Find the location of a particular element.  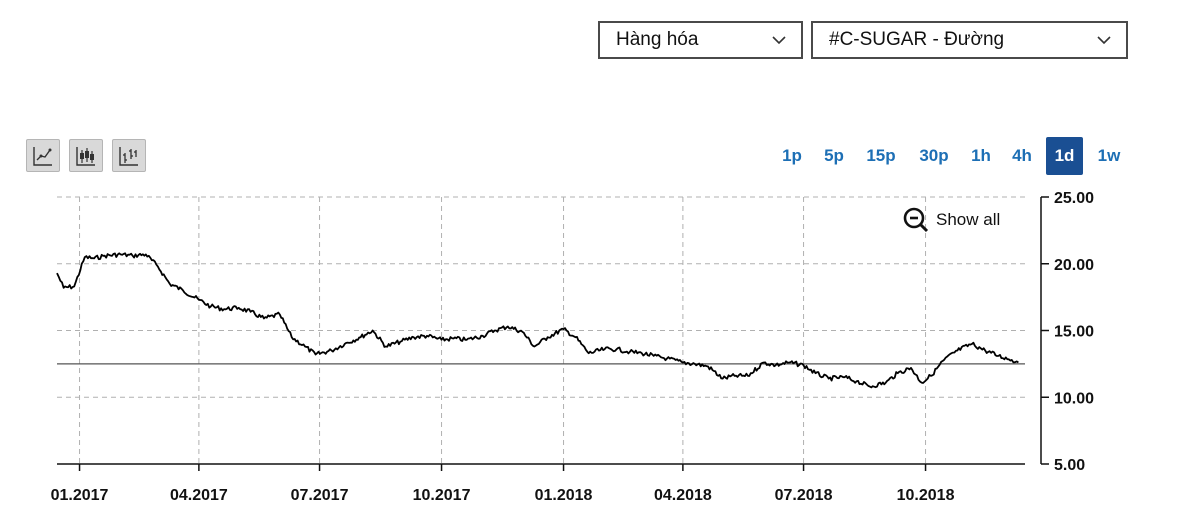

x-tick-label: 04.2018 is located at coordinates (683, 495).